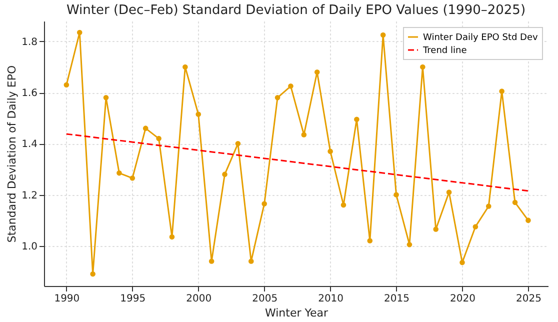  I want to click on x-tick-label: 2005, so click(265, 299).